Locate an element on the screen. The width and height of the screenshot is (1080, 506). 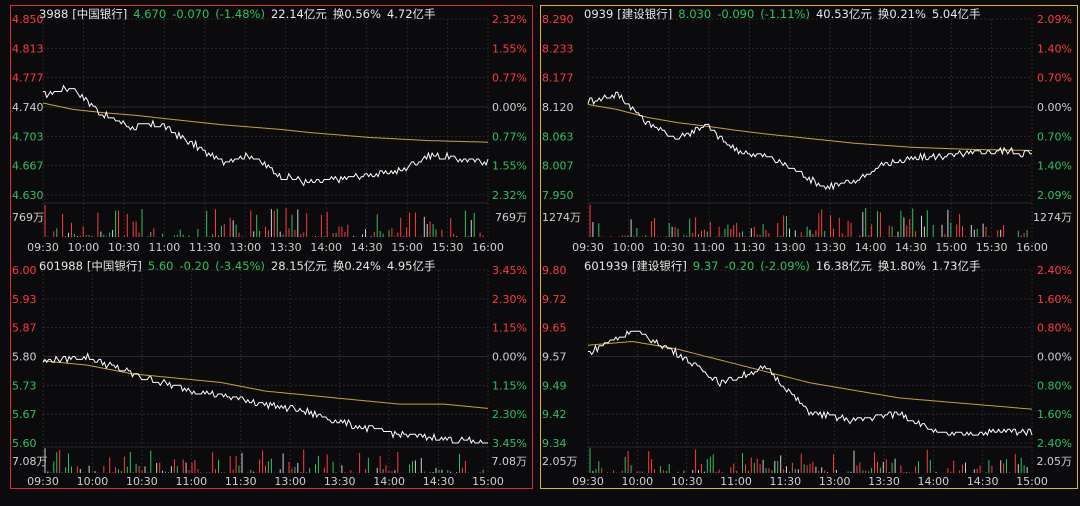
volume-max-label: 769万 is located at coordinates (511, 217).